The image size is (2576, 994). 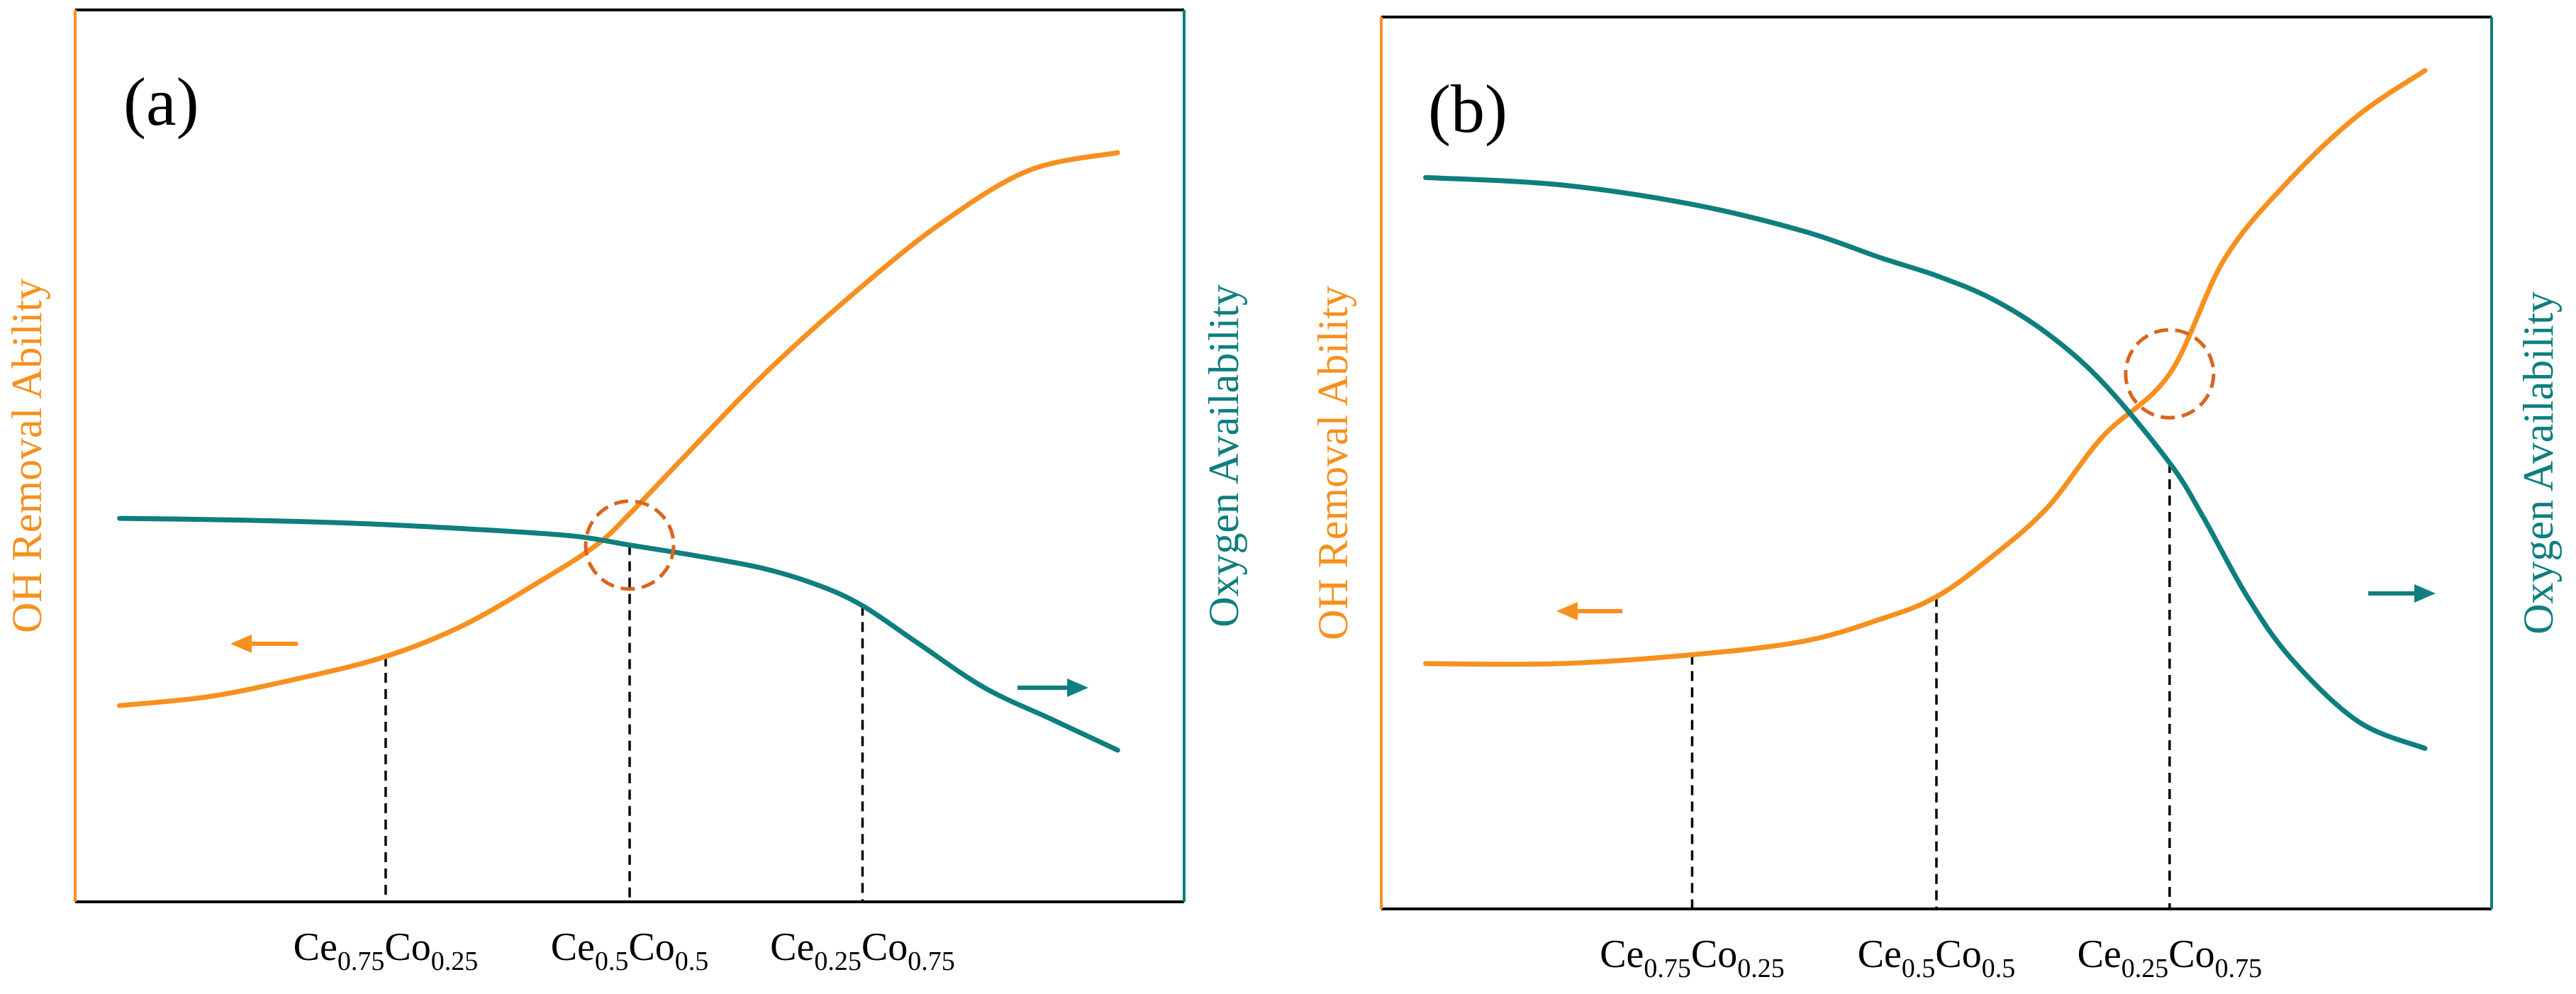 I want to click on panel-label: (b), so click(x=1467, y=109).